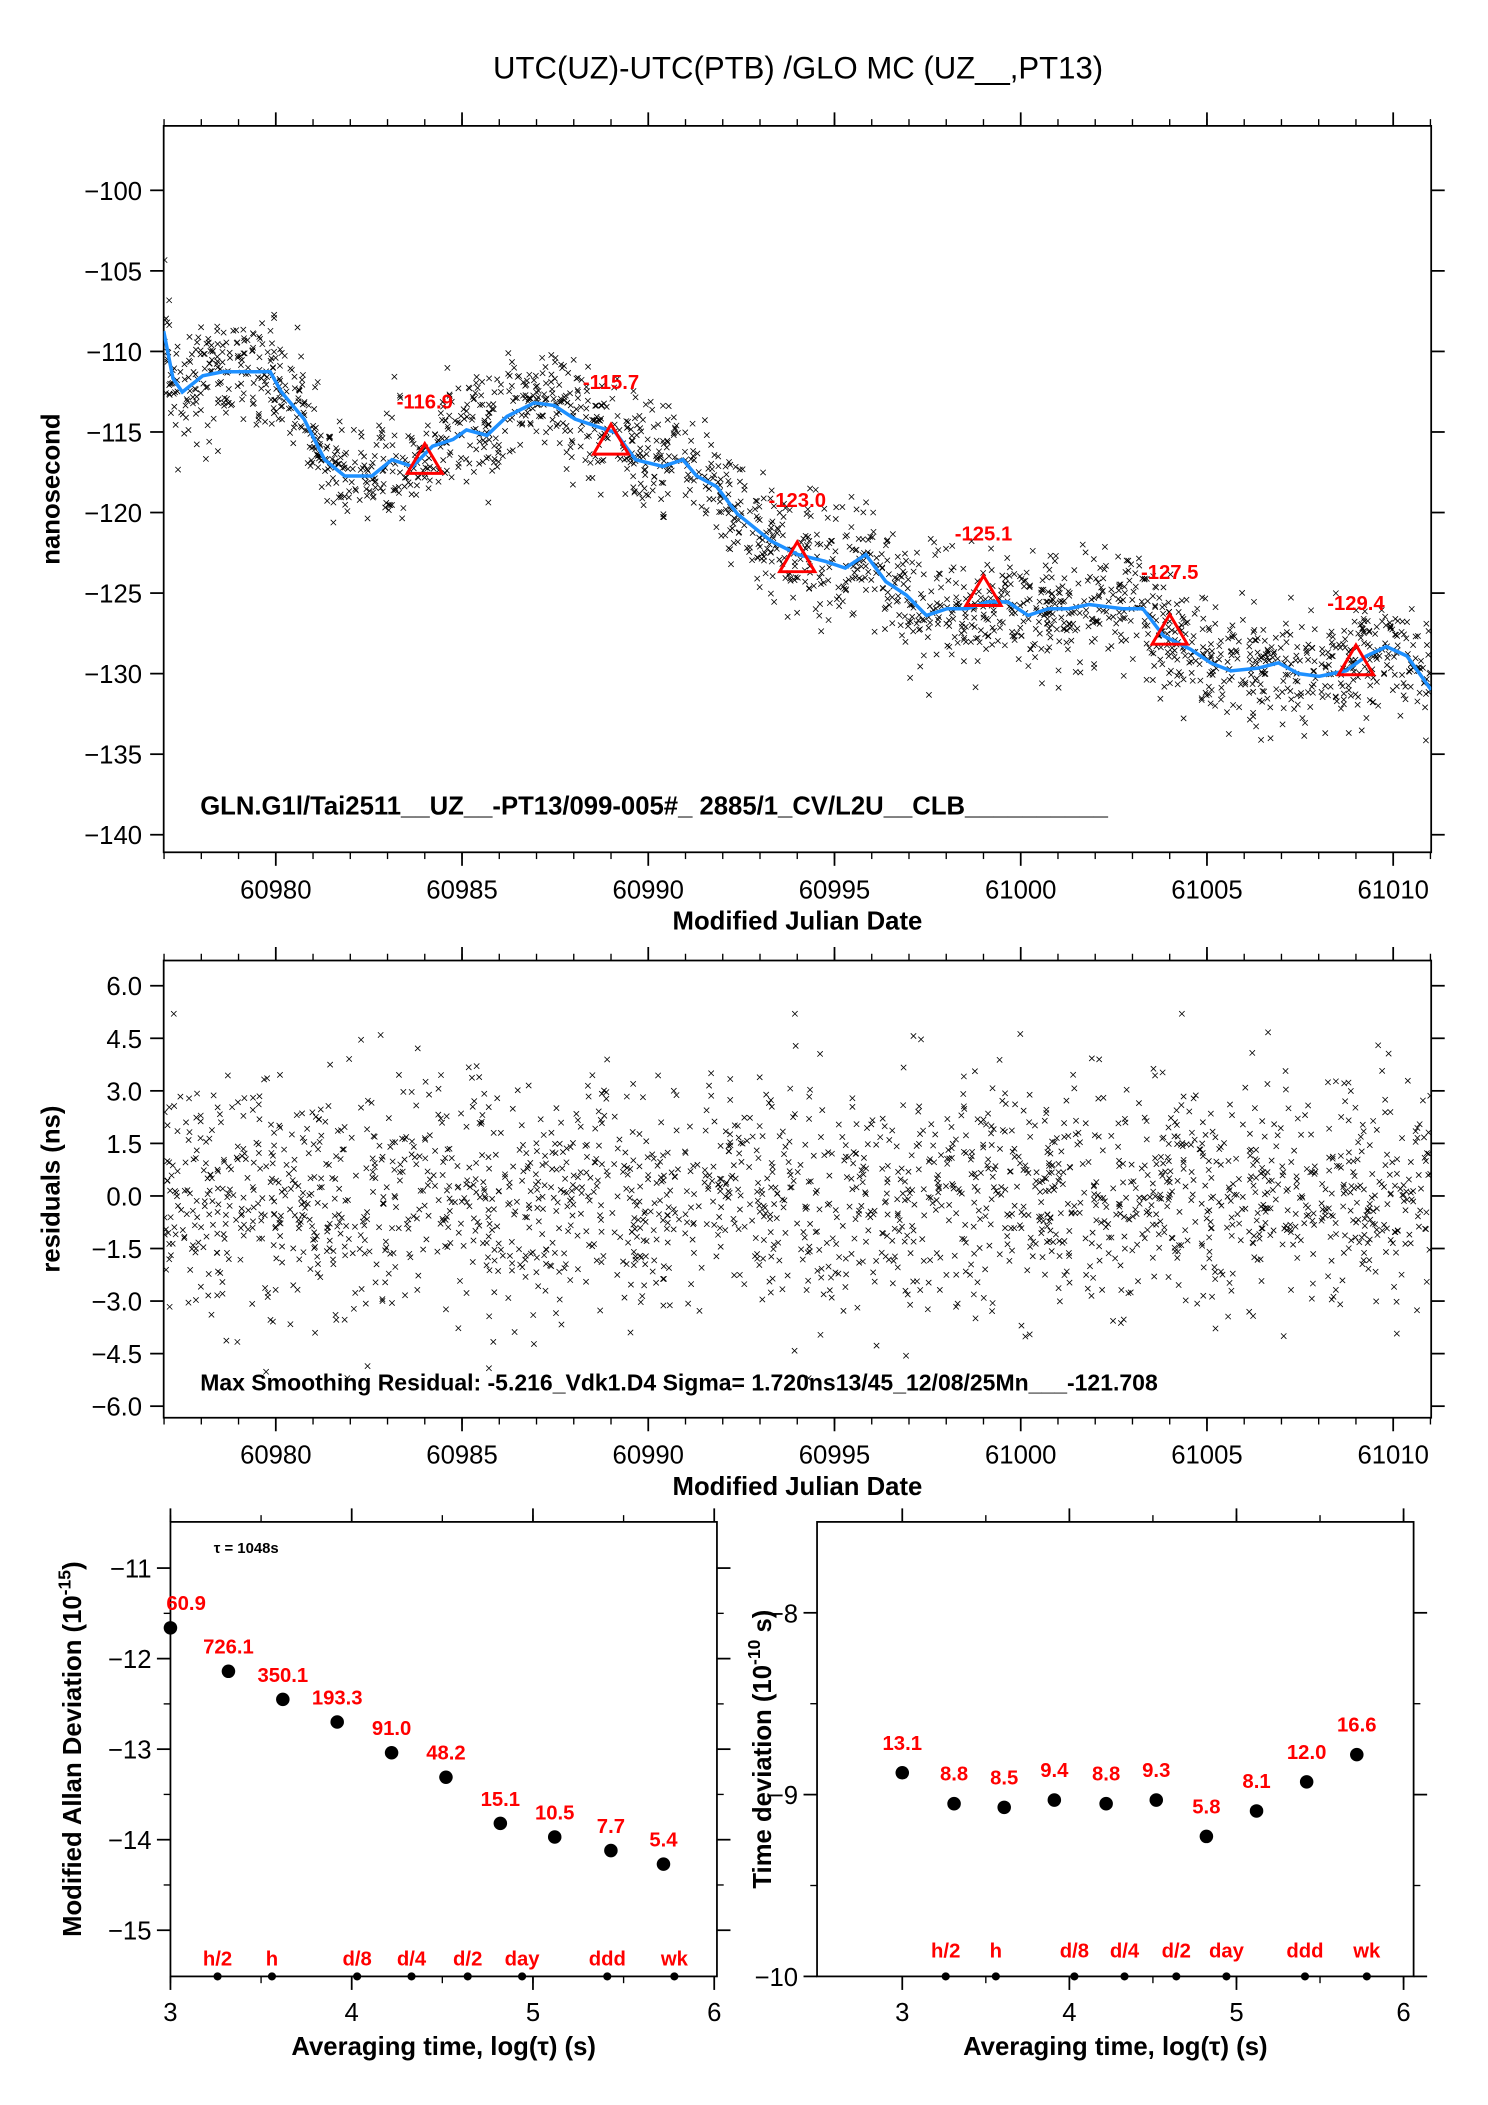  I want to click on point-label: 8.8, so click(1106, 1775).